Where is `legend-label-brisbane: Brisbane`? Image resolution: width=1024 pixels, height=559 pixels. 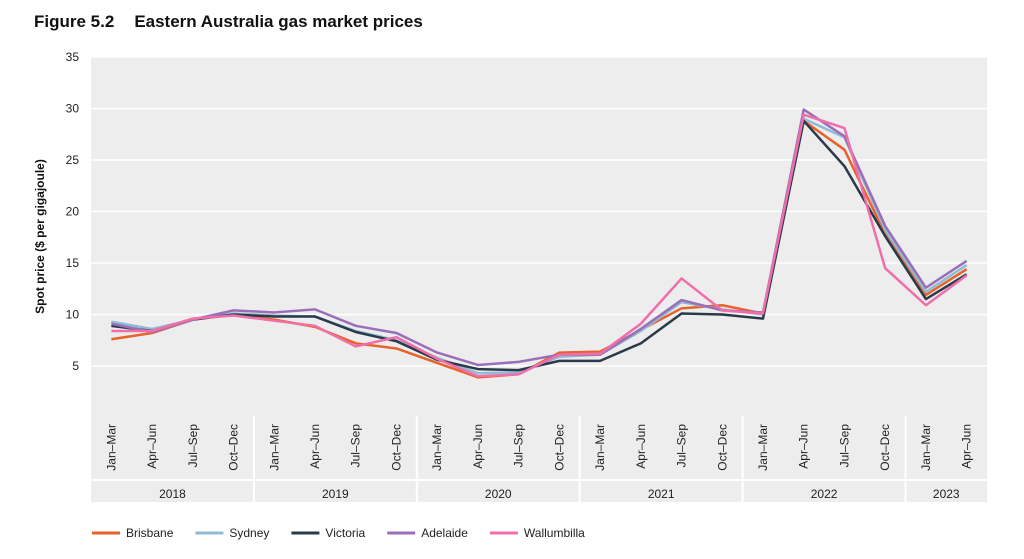 legend-label-brisbane: Brisbane is located at coordinates (150, 533).